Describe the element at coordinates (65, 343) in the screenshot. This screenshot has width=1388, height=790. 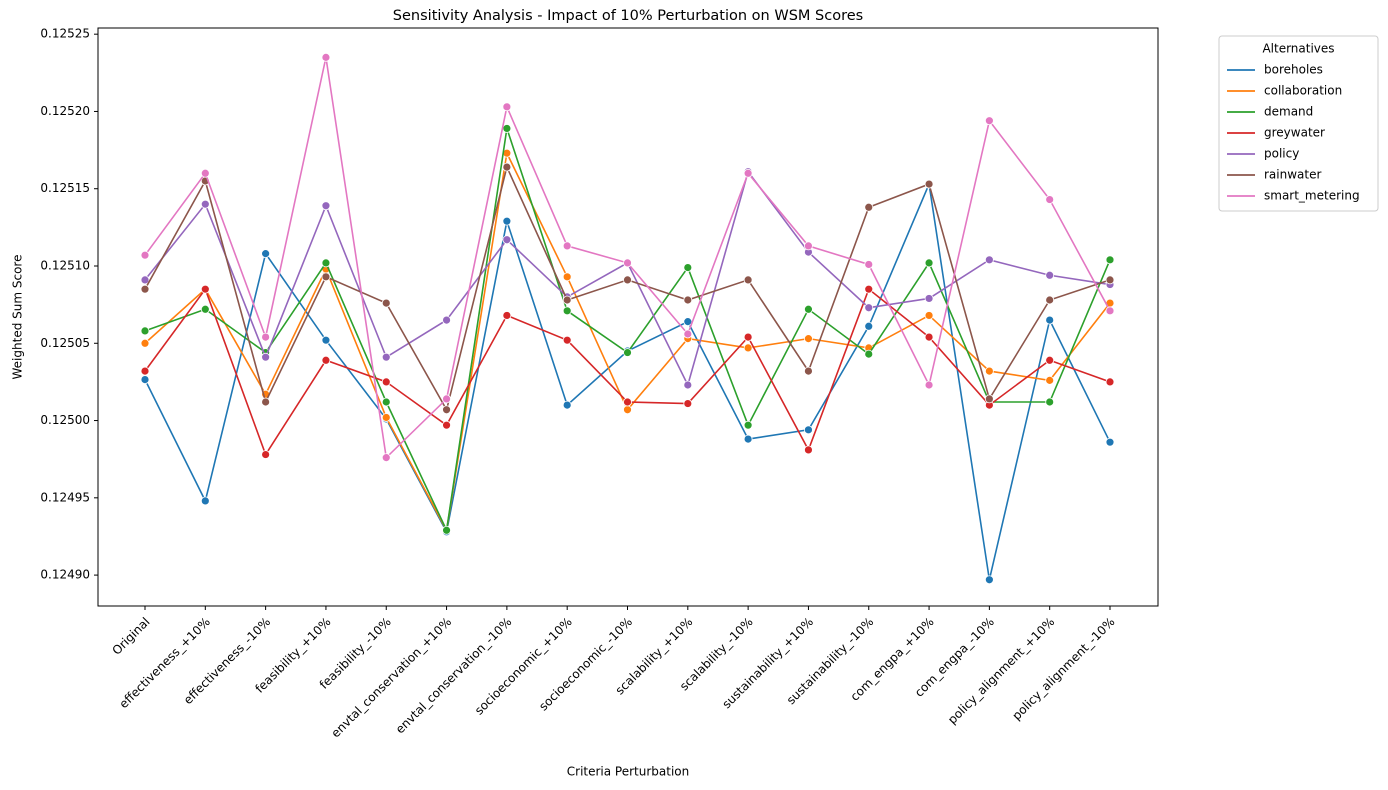
I see `y-tick-label: 0.12505` at that location.